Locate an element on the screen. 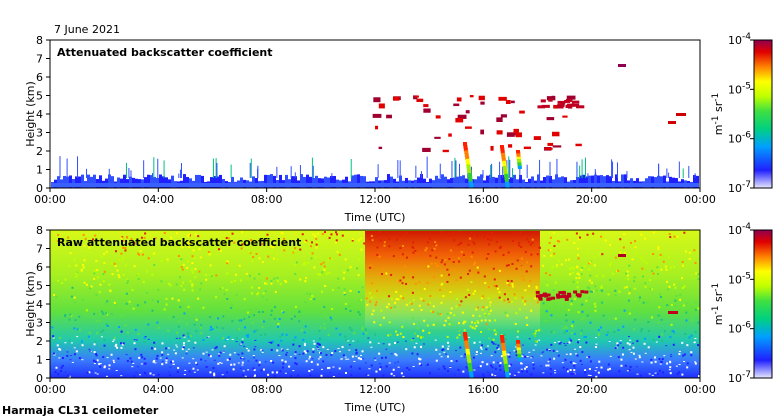 The width and height of the screenshot is (780, 420). y-axis-label-1: Height (km) is located at coordinates (30, 114).